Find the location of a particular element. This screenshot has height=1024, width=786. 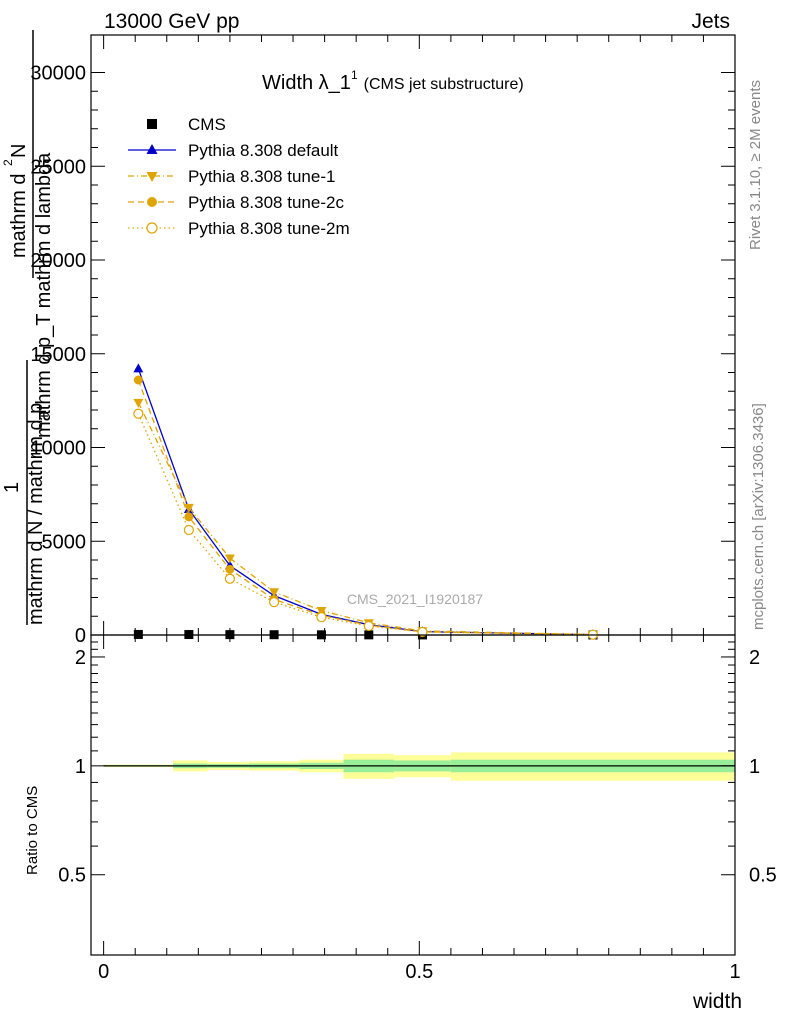

ylabel-top-n: N is located at coordinates (19, 151).